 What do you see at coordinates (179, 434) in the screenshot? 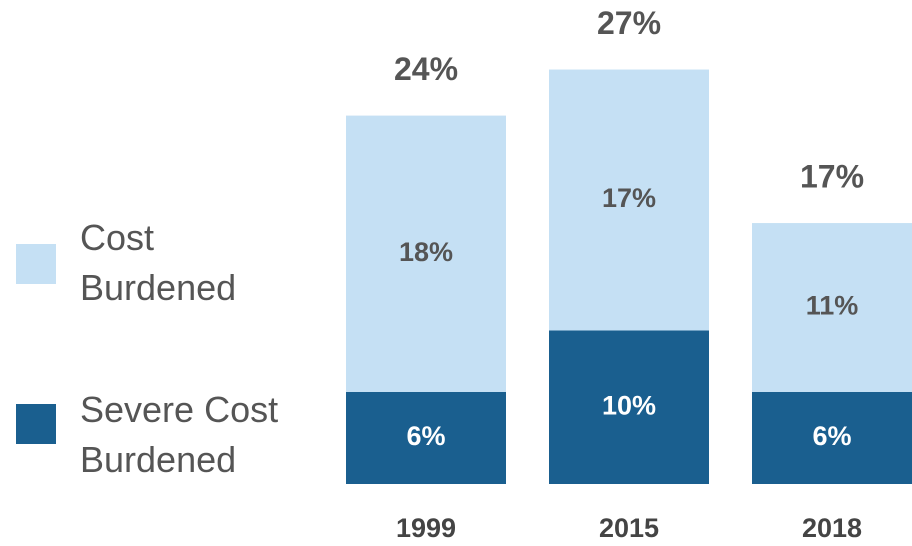
I see `legend-label: Severe Cost Burdened` at bounding box center [179, 434].